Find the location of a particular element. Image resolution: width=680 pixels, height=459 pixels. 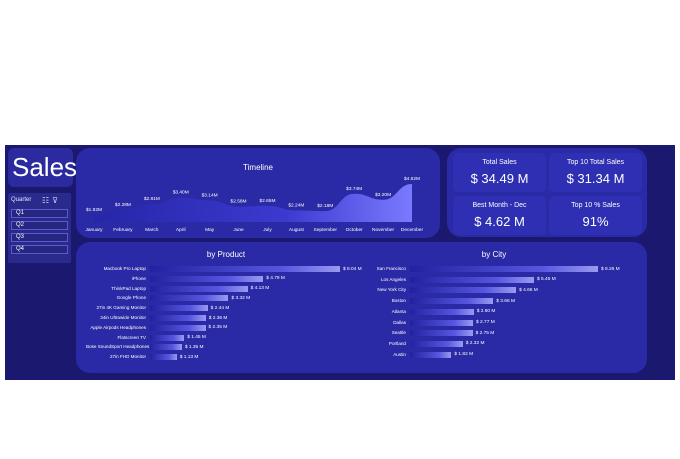

city-bar-value: $ 5.45 M is located at coordinates (546, 280).